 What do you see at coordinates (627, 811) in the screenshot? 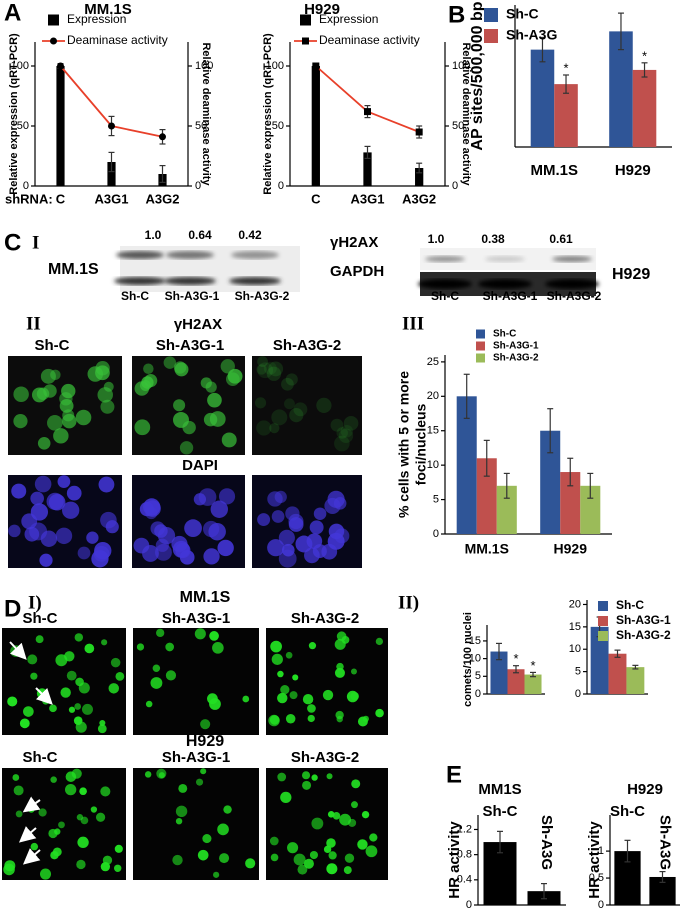
I see `category-label: Sh-C` at bounding box center [627, 811].